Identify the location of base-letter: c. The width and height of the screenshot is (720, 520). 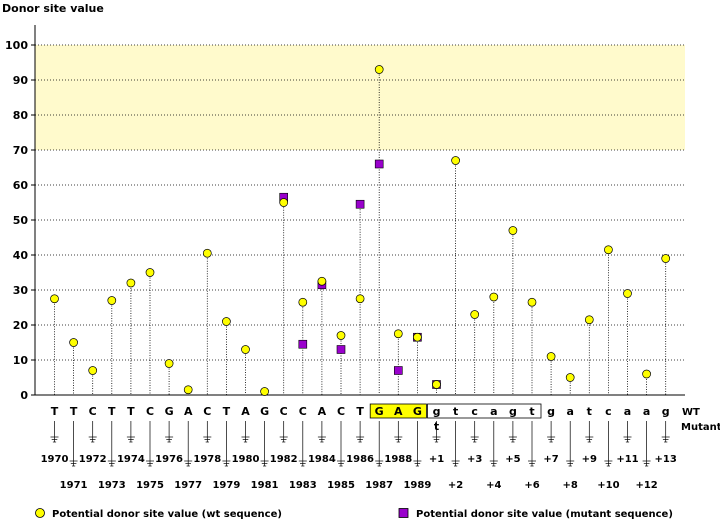
(474, 411).